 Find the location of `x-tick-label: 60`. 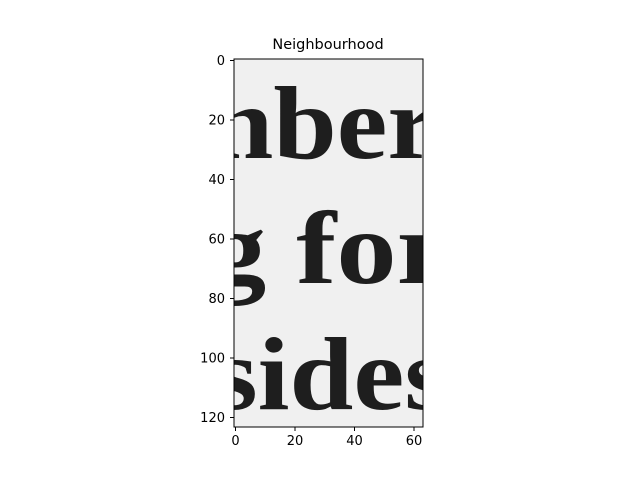

x-tick-label: 60 is located at coordinates (414, 441).